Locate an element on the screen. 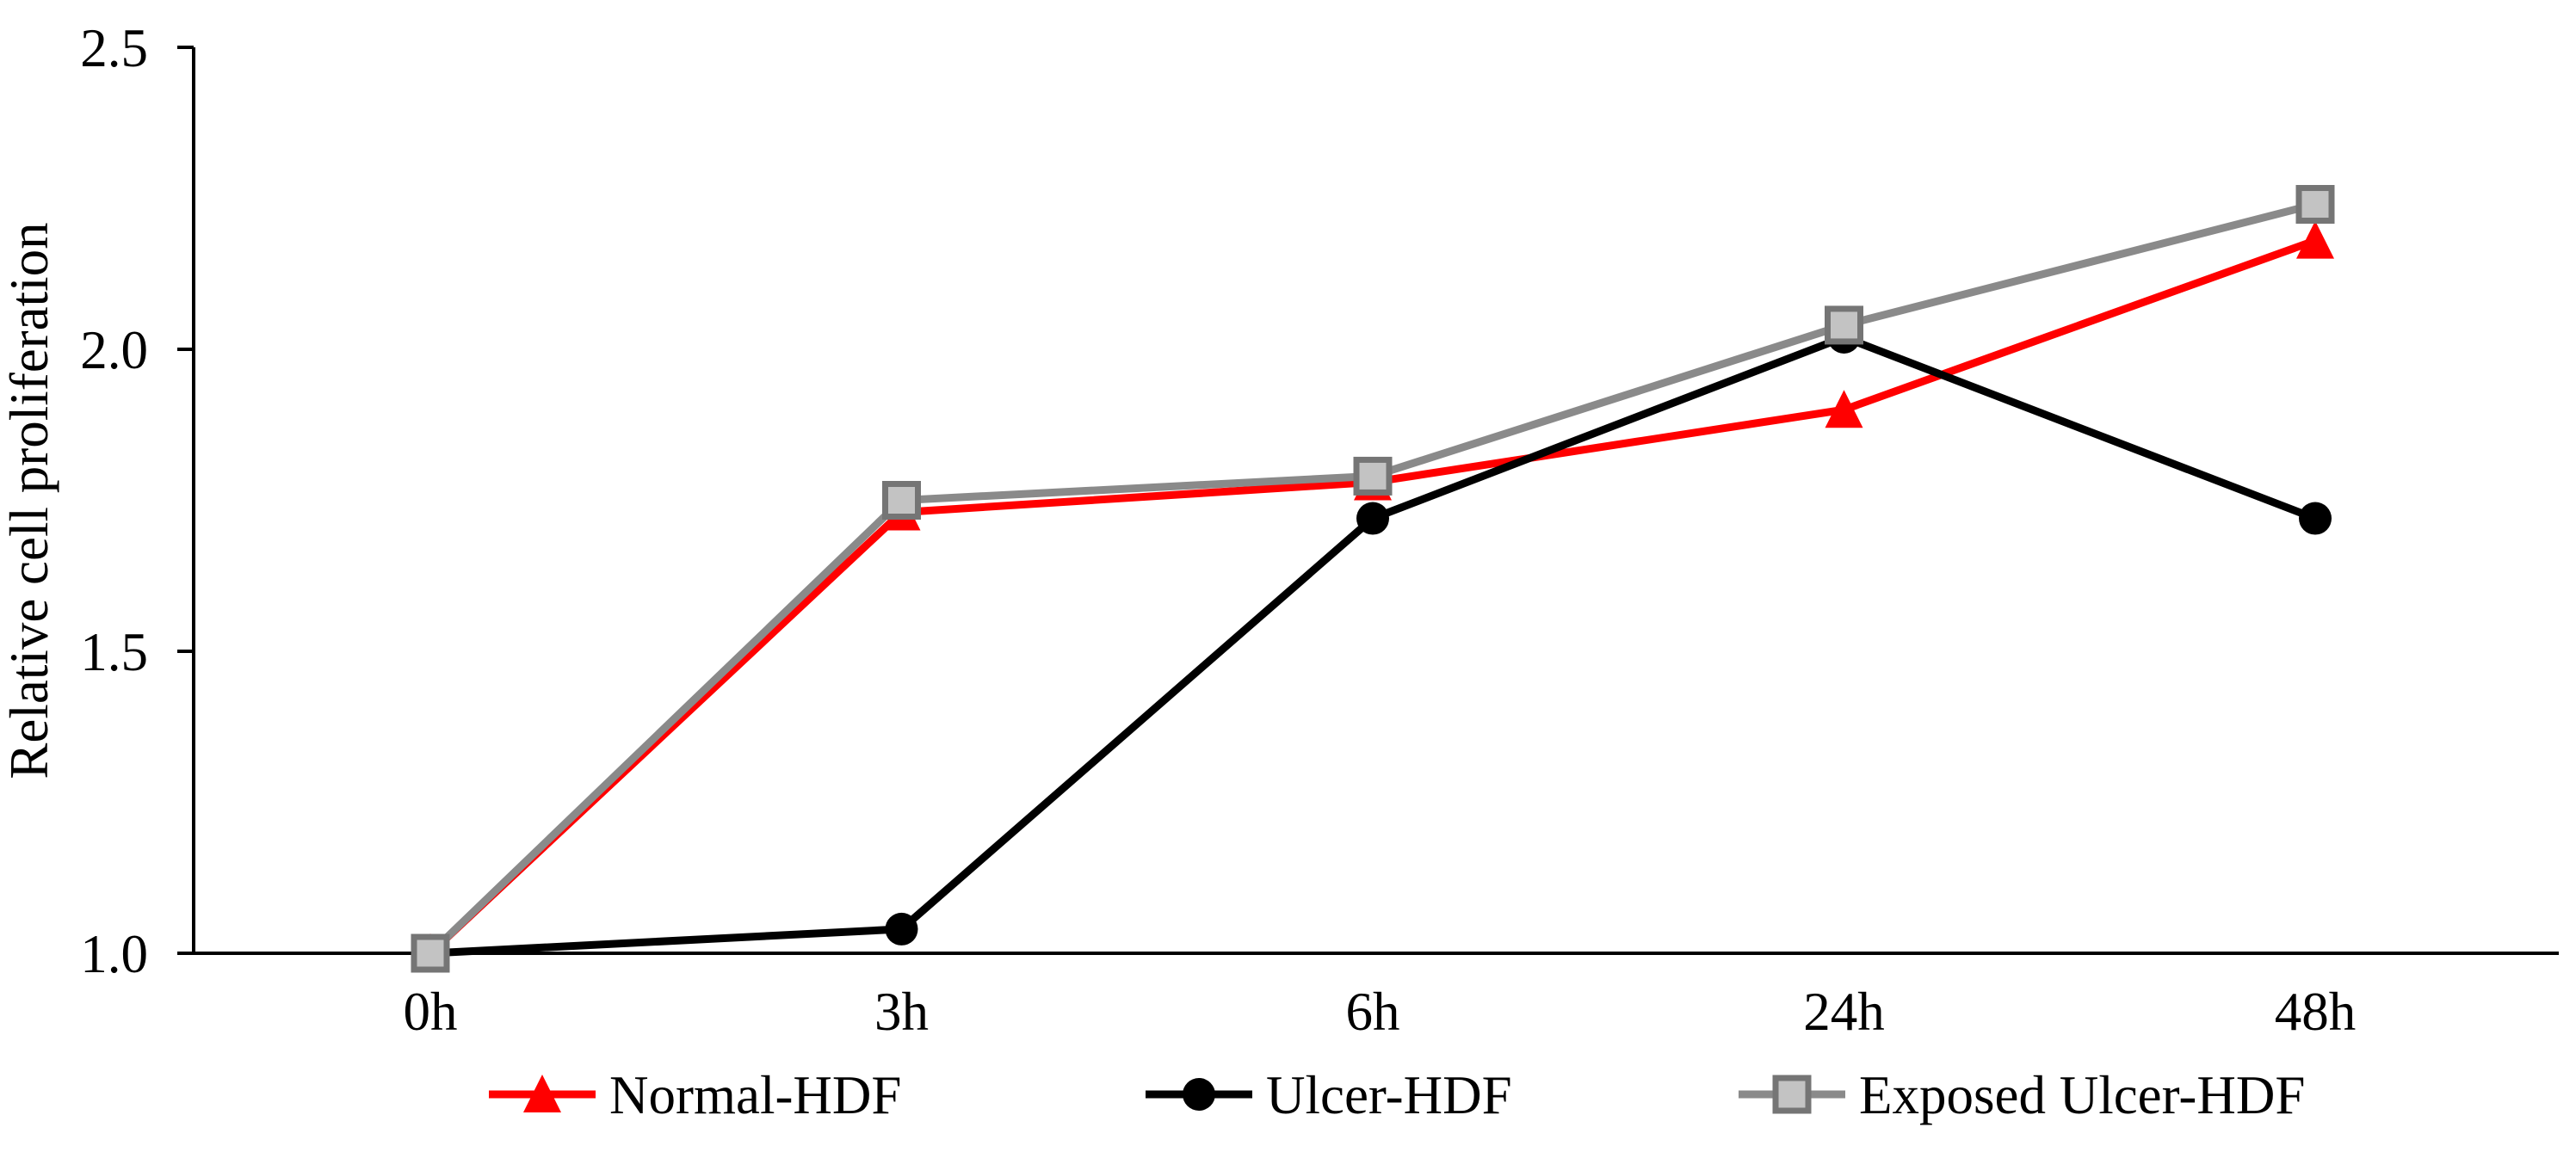 This screenshot has height=1152, width=2576. legend-label-ulcer-hdf: Ulcer-HDF is located at coordinates (1389, 1095).